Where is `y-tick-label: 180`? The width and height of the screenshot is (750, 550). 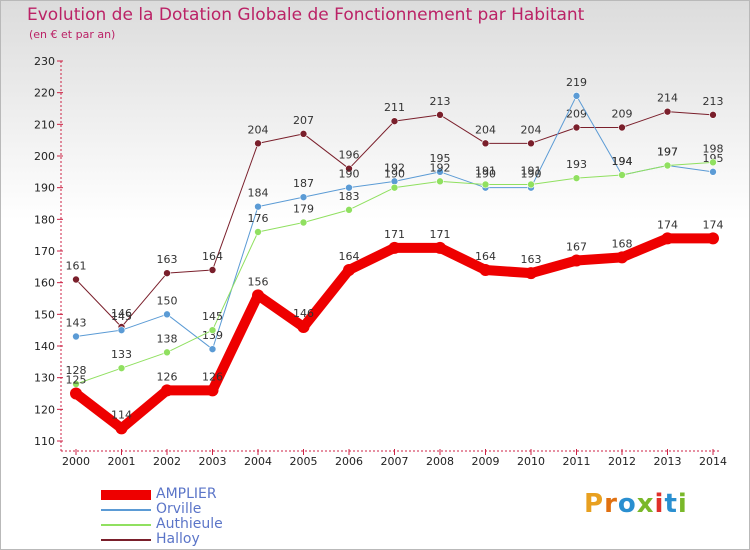
y-tick-label: 180 is located at coordinates (44, 219).